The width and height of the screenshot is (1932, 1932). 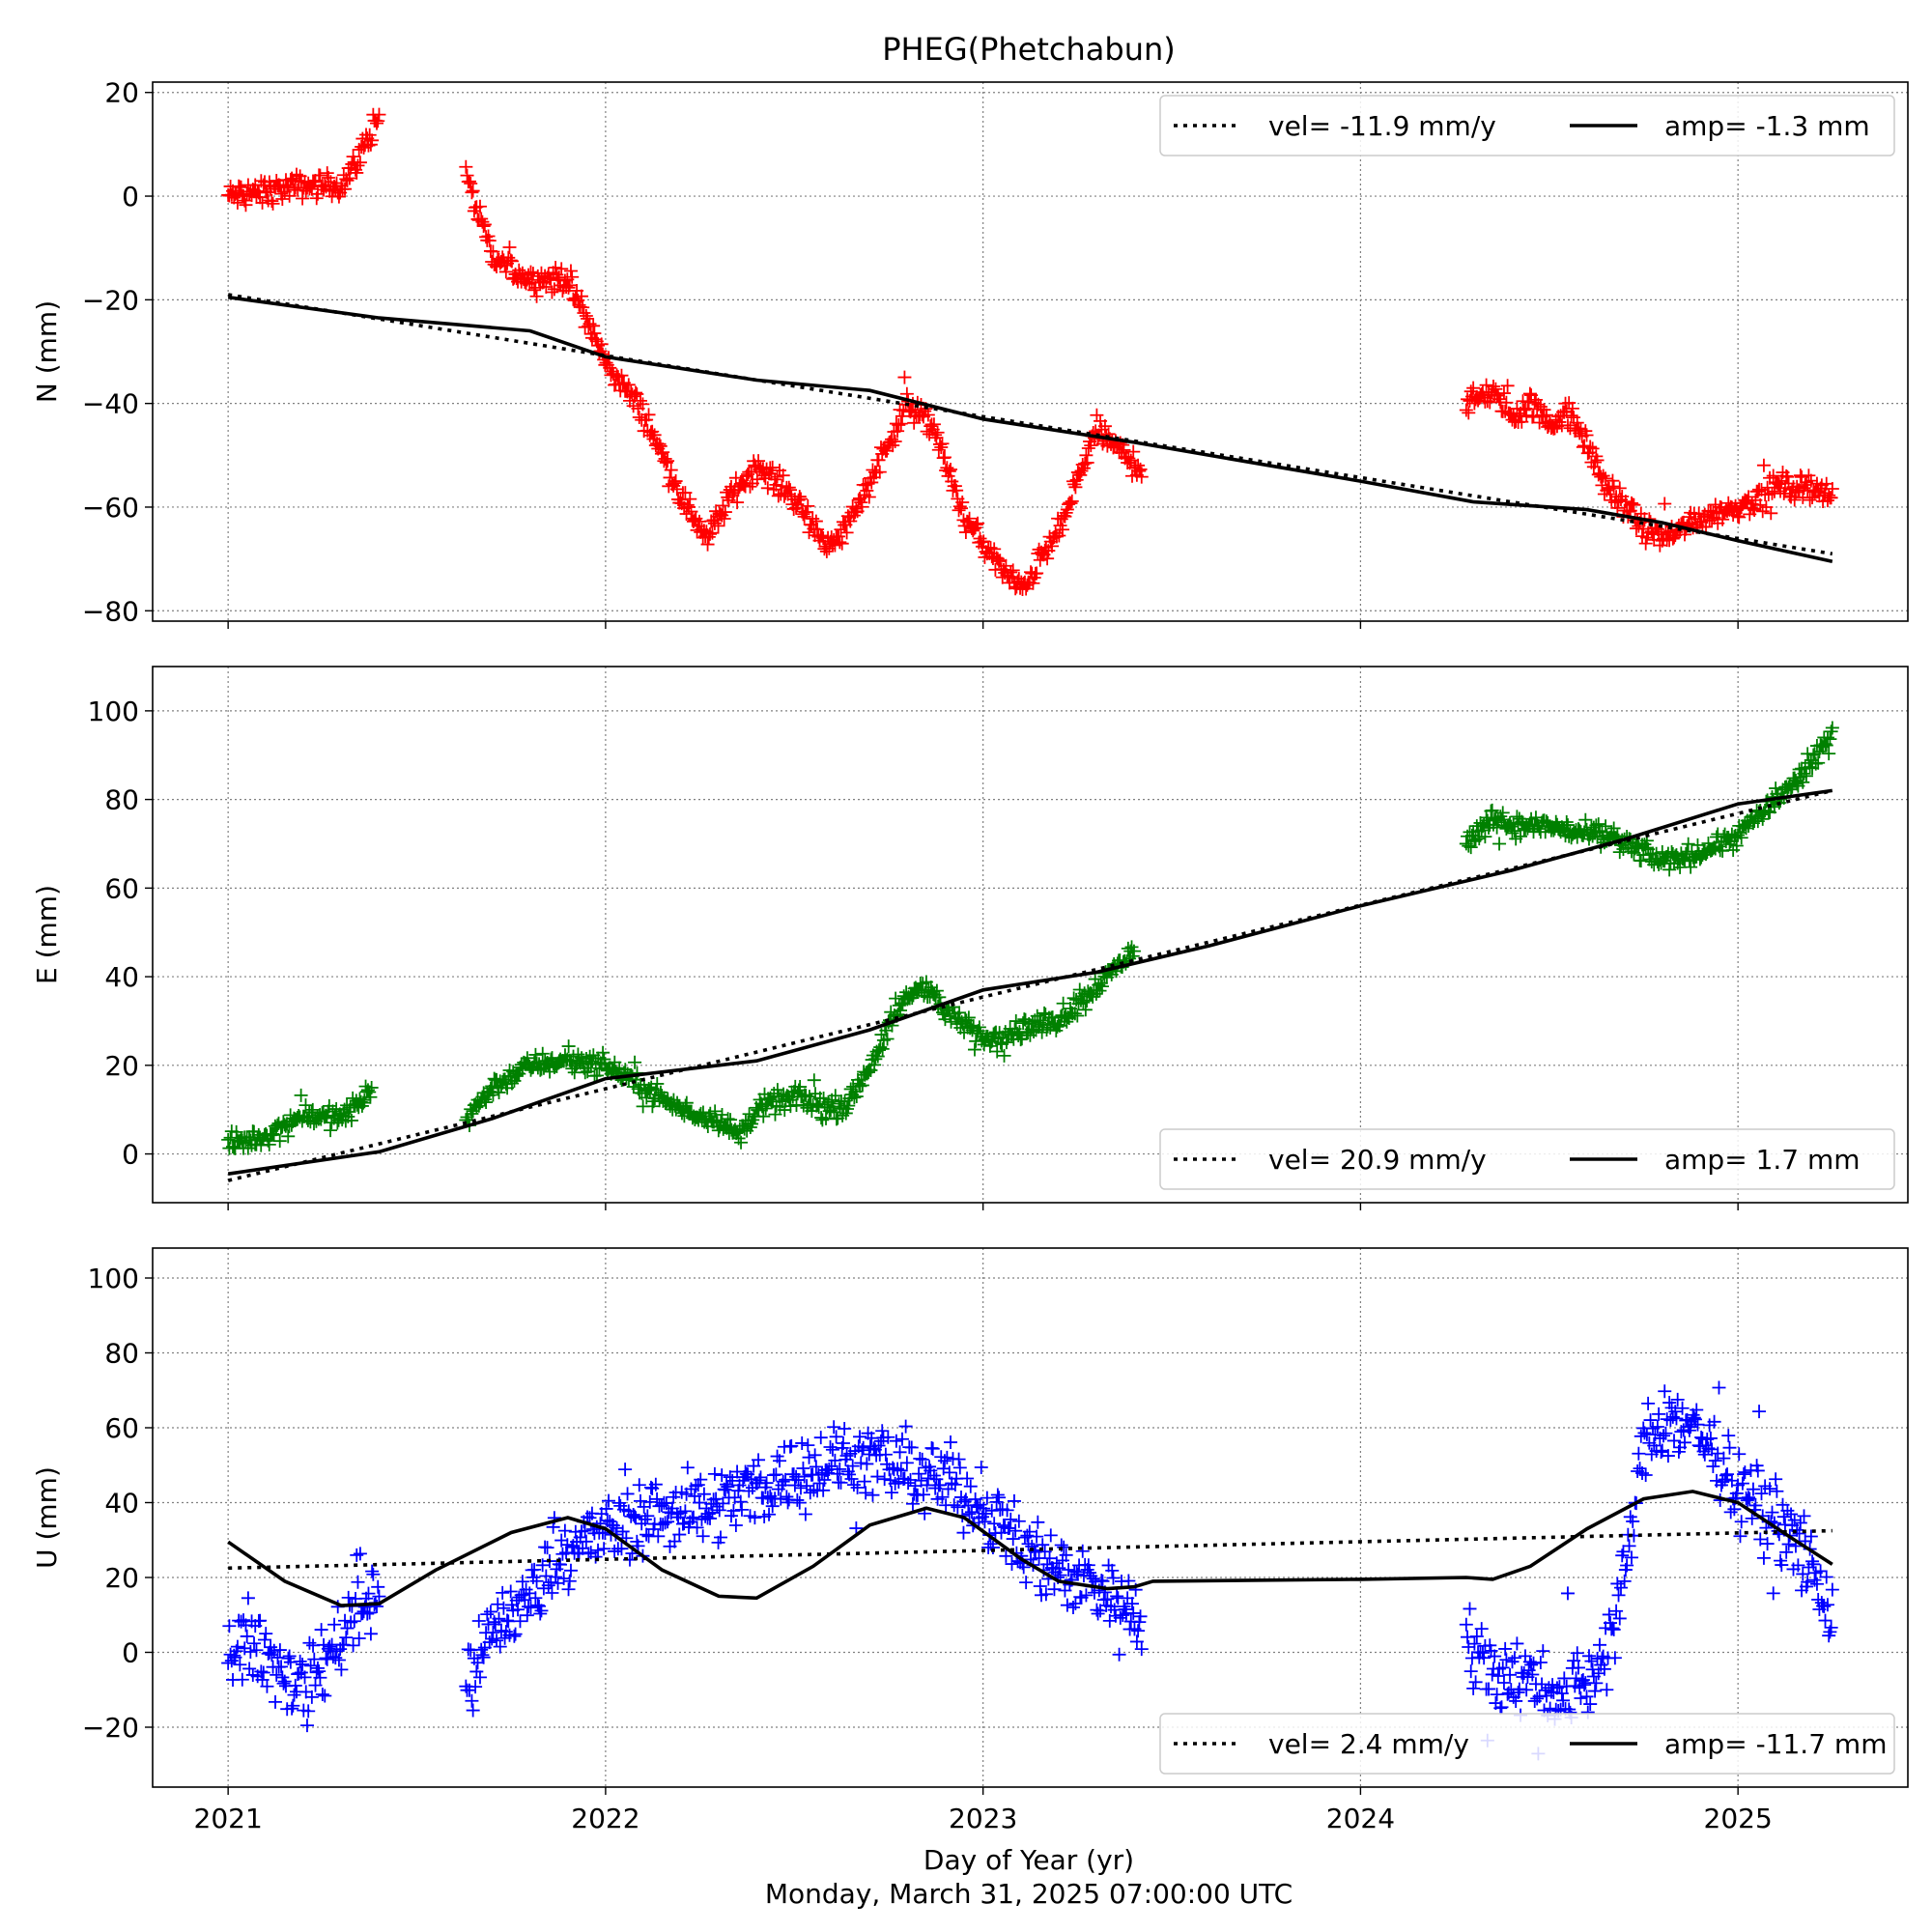 I want to click on x-tick-label: 2023, so click(x=983, y=1818).